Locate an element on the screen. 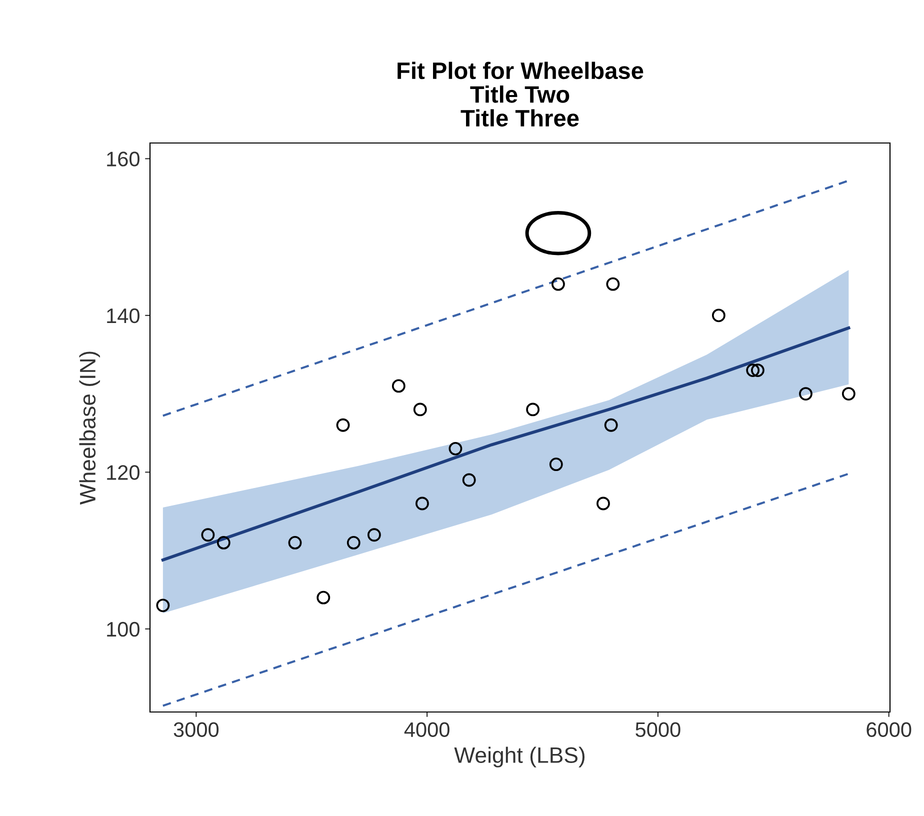 The image size is (924, 816). x-tick-label: 4000 is located at coordinates (427, 730).